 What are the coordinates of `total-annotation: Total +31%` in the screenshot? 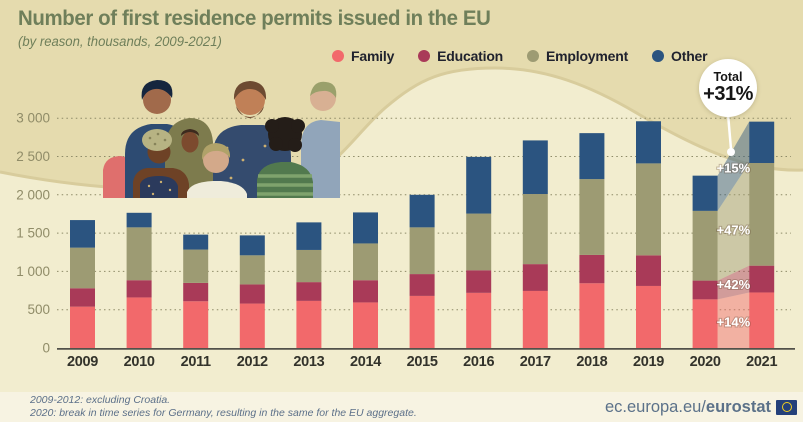 It's located at (728, 88).